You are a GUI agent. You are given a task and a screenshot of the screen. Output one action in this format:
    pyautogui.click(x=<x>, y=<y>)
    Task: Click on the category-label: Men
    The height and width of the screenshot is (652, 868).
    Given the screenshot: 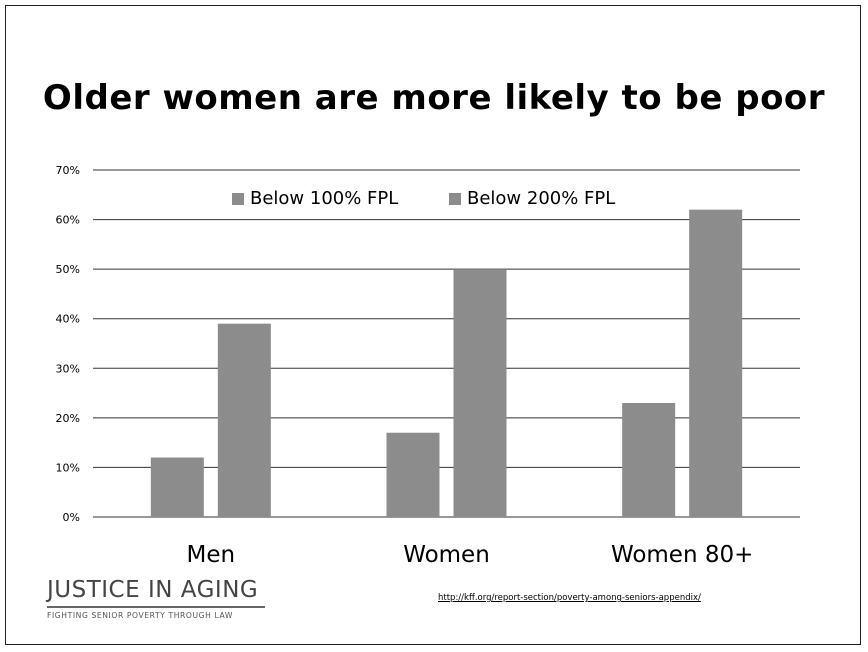 What is the action you would take?
    pyautogui.click(x=211, y=555)
    